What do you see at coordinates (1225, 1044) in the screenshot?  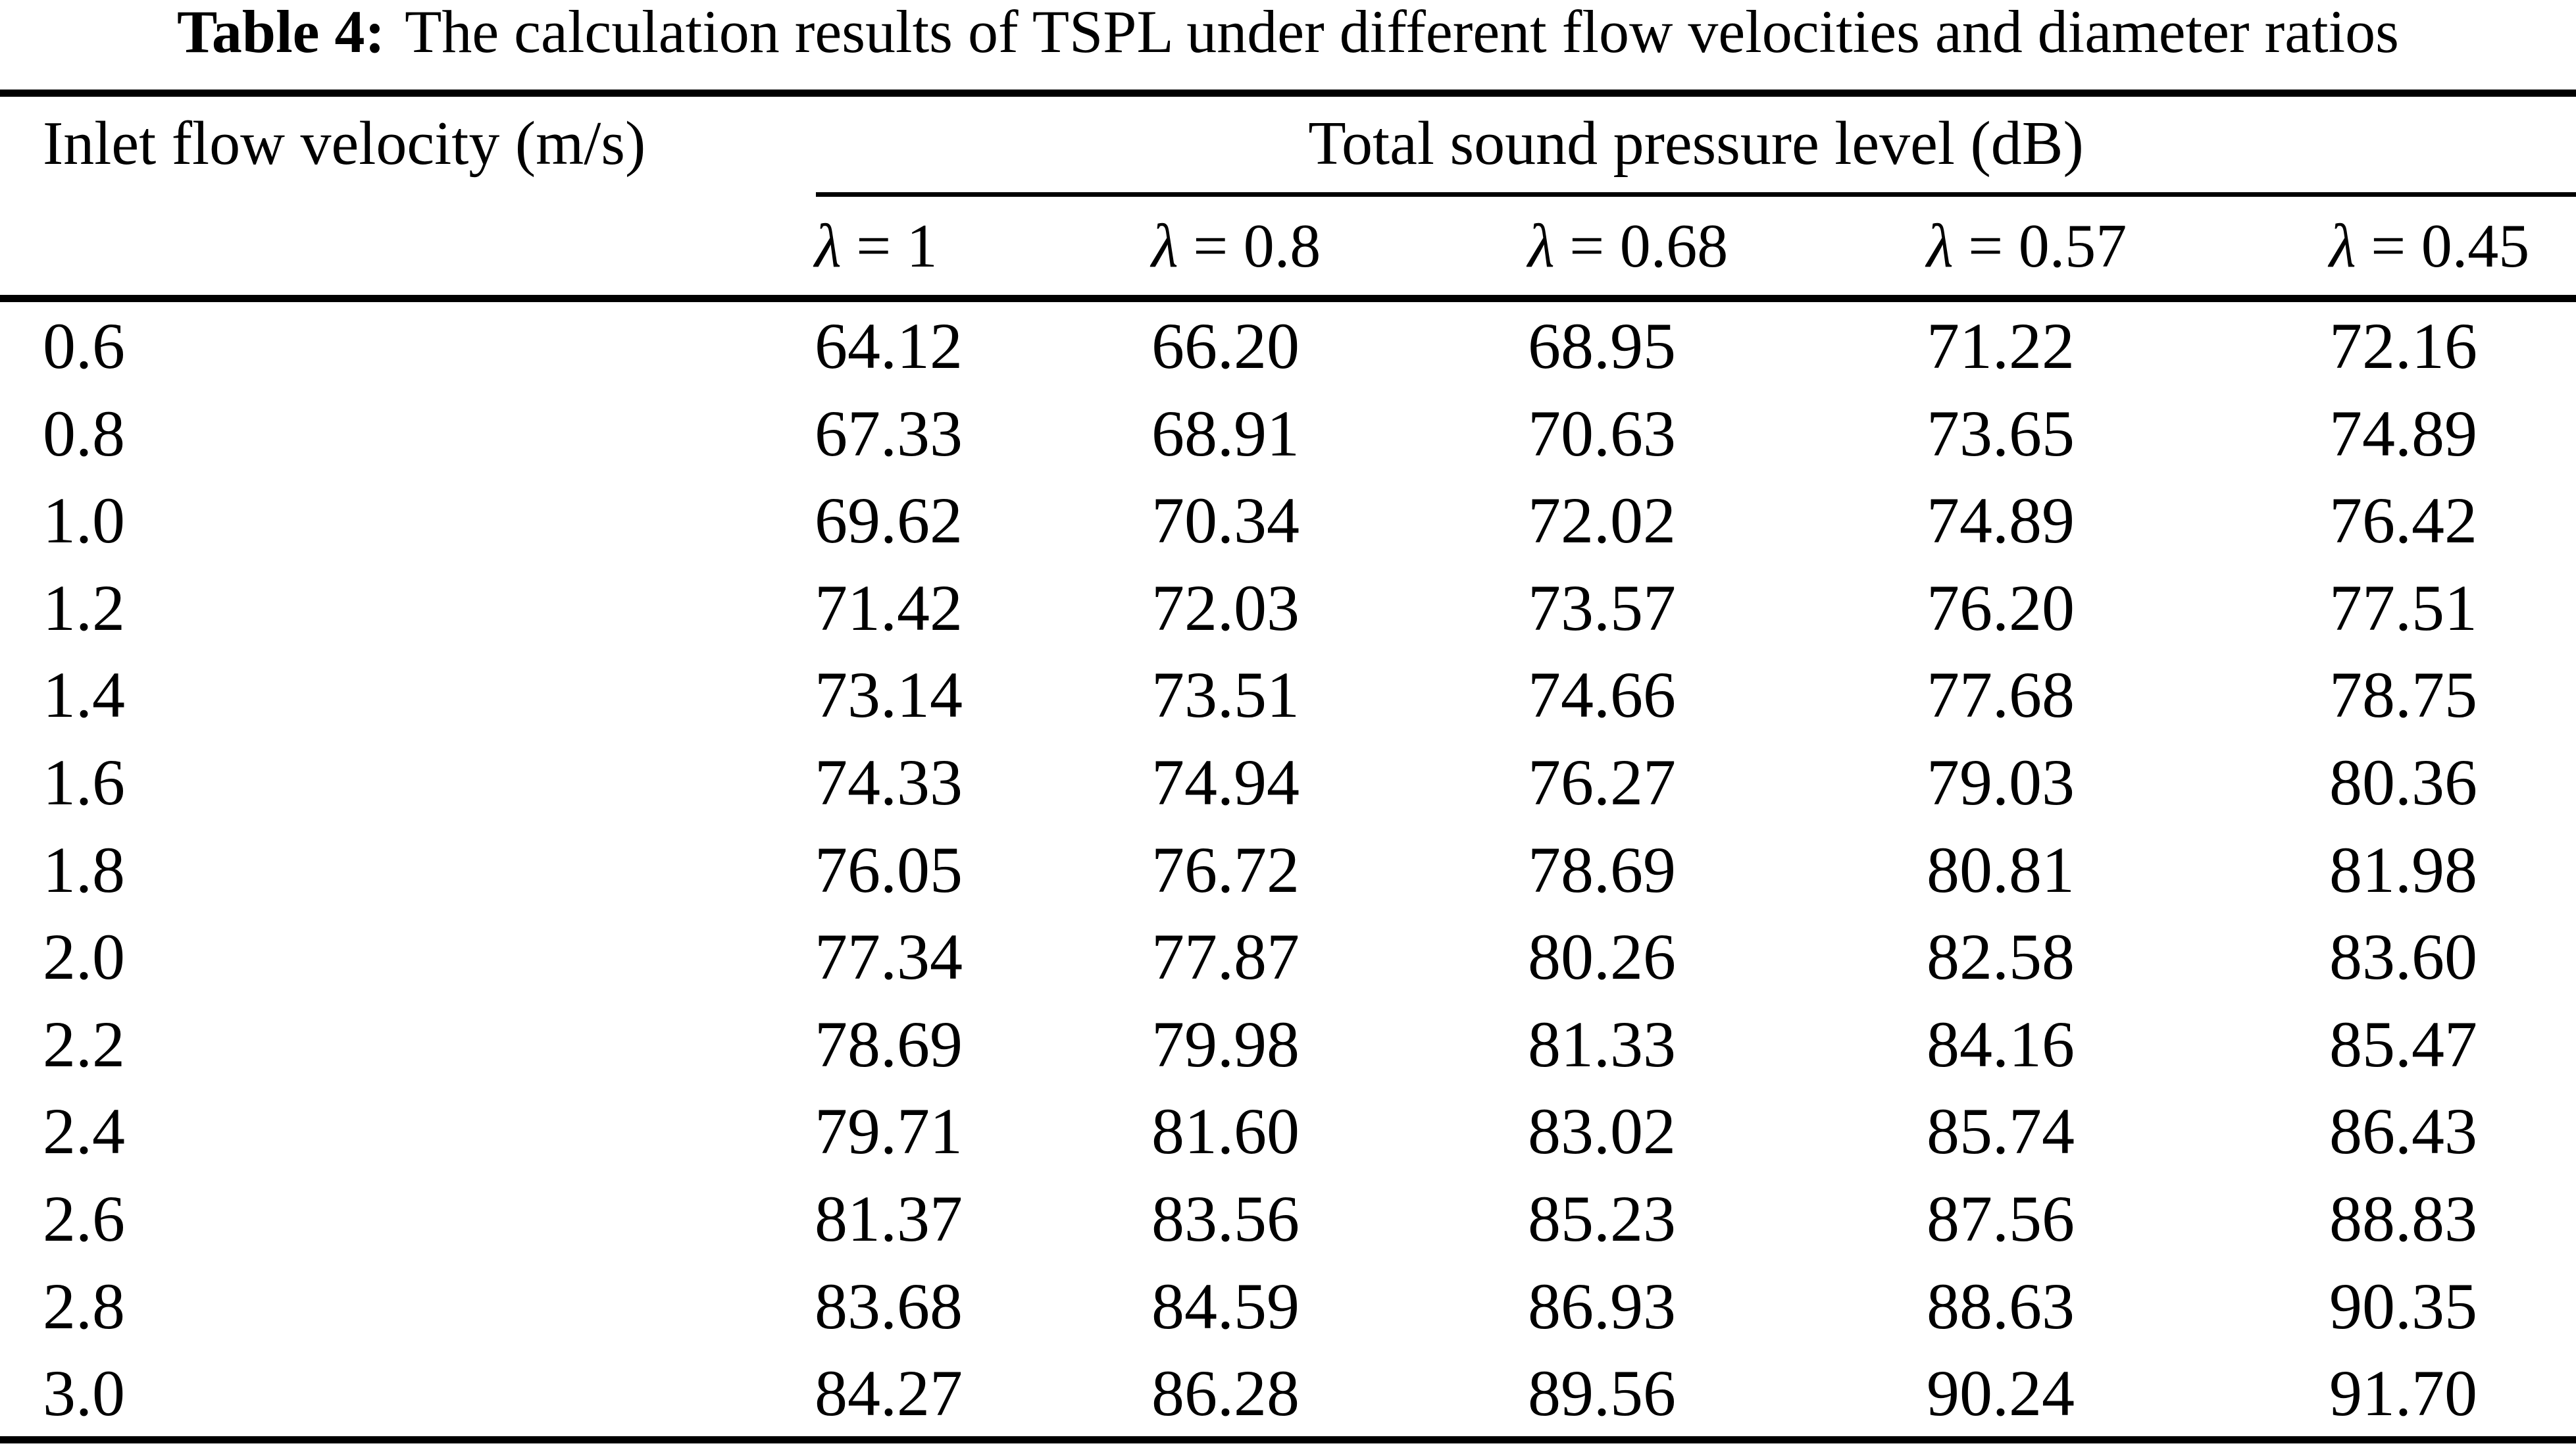 I see `tspl-value-cell: 79.98` at bounding box center [1225, 1044].